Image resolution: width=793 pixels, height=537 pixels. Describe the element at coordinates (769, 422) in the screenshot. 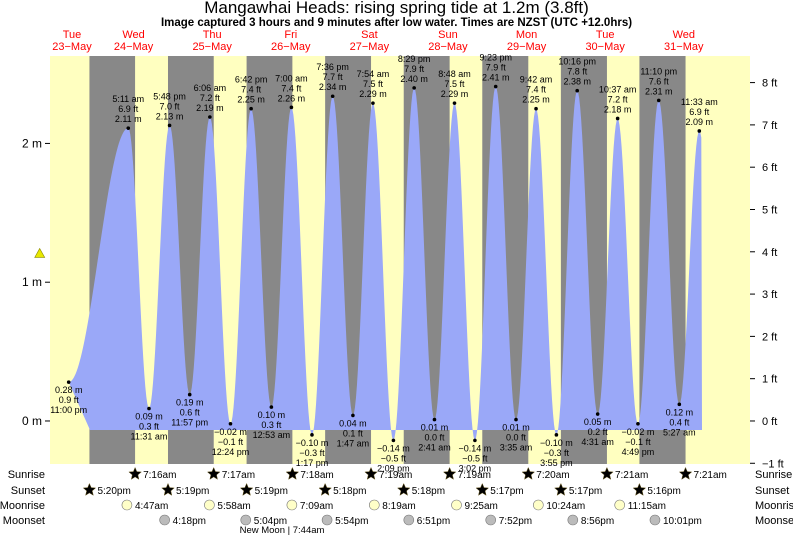

I see `right-tick-label: 0 ft` at that location.